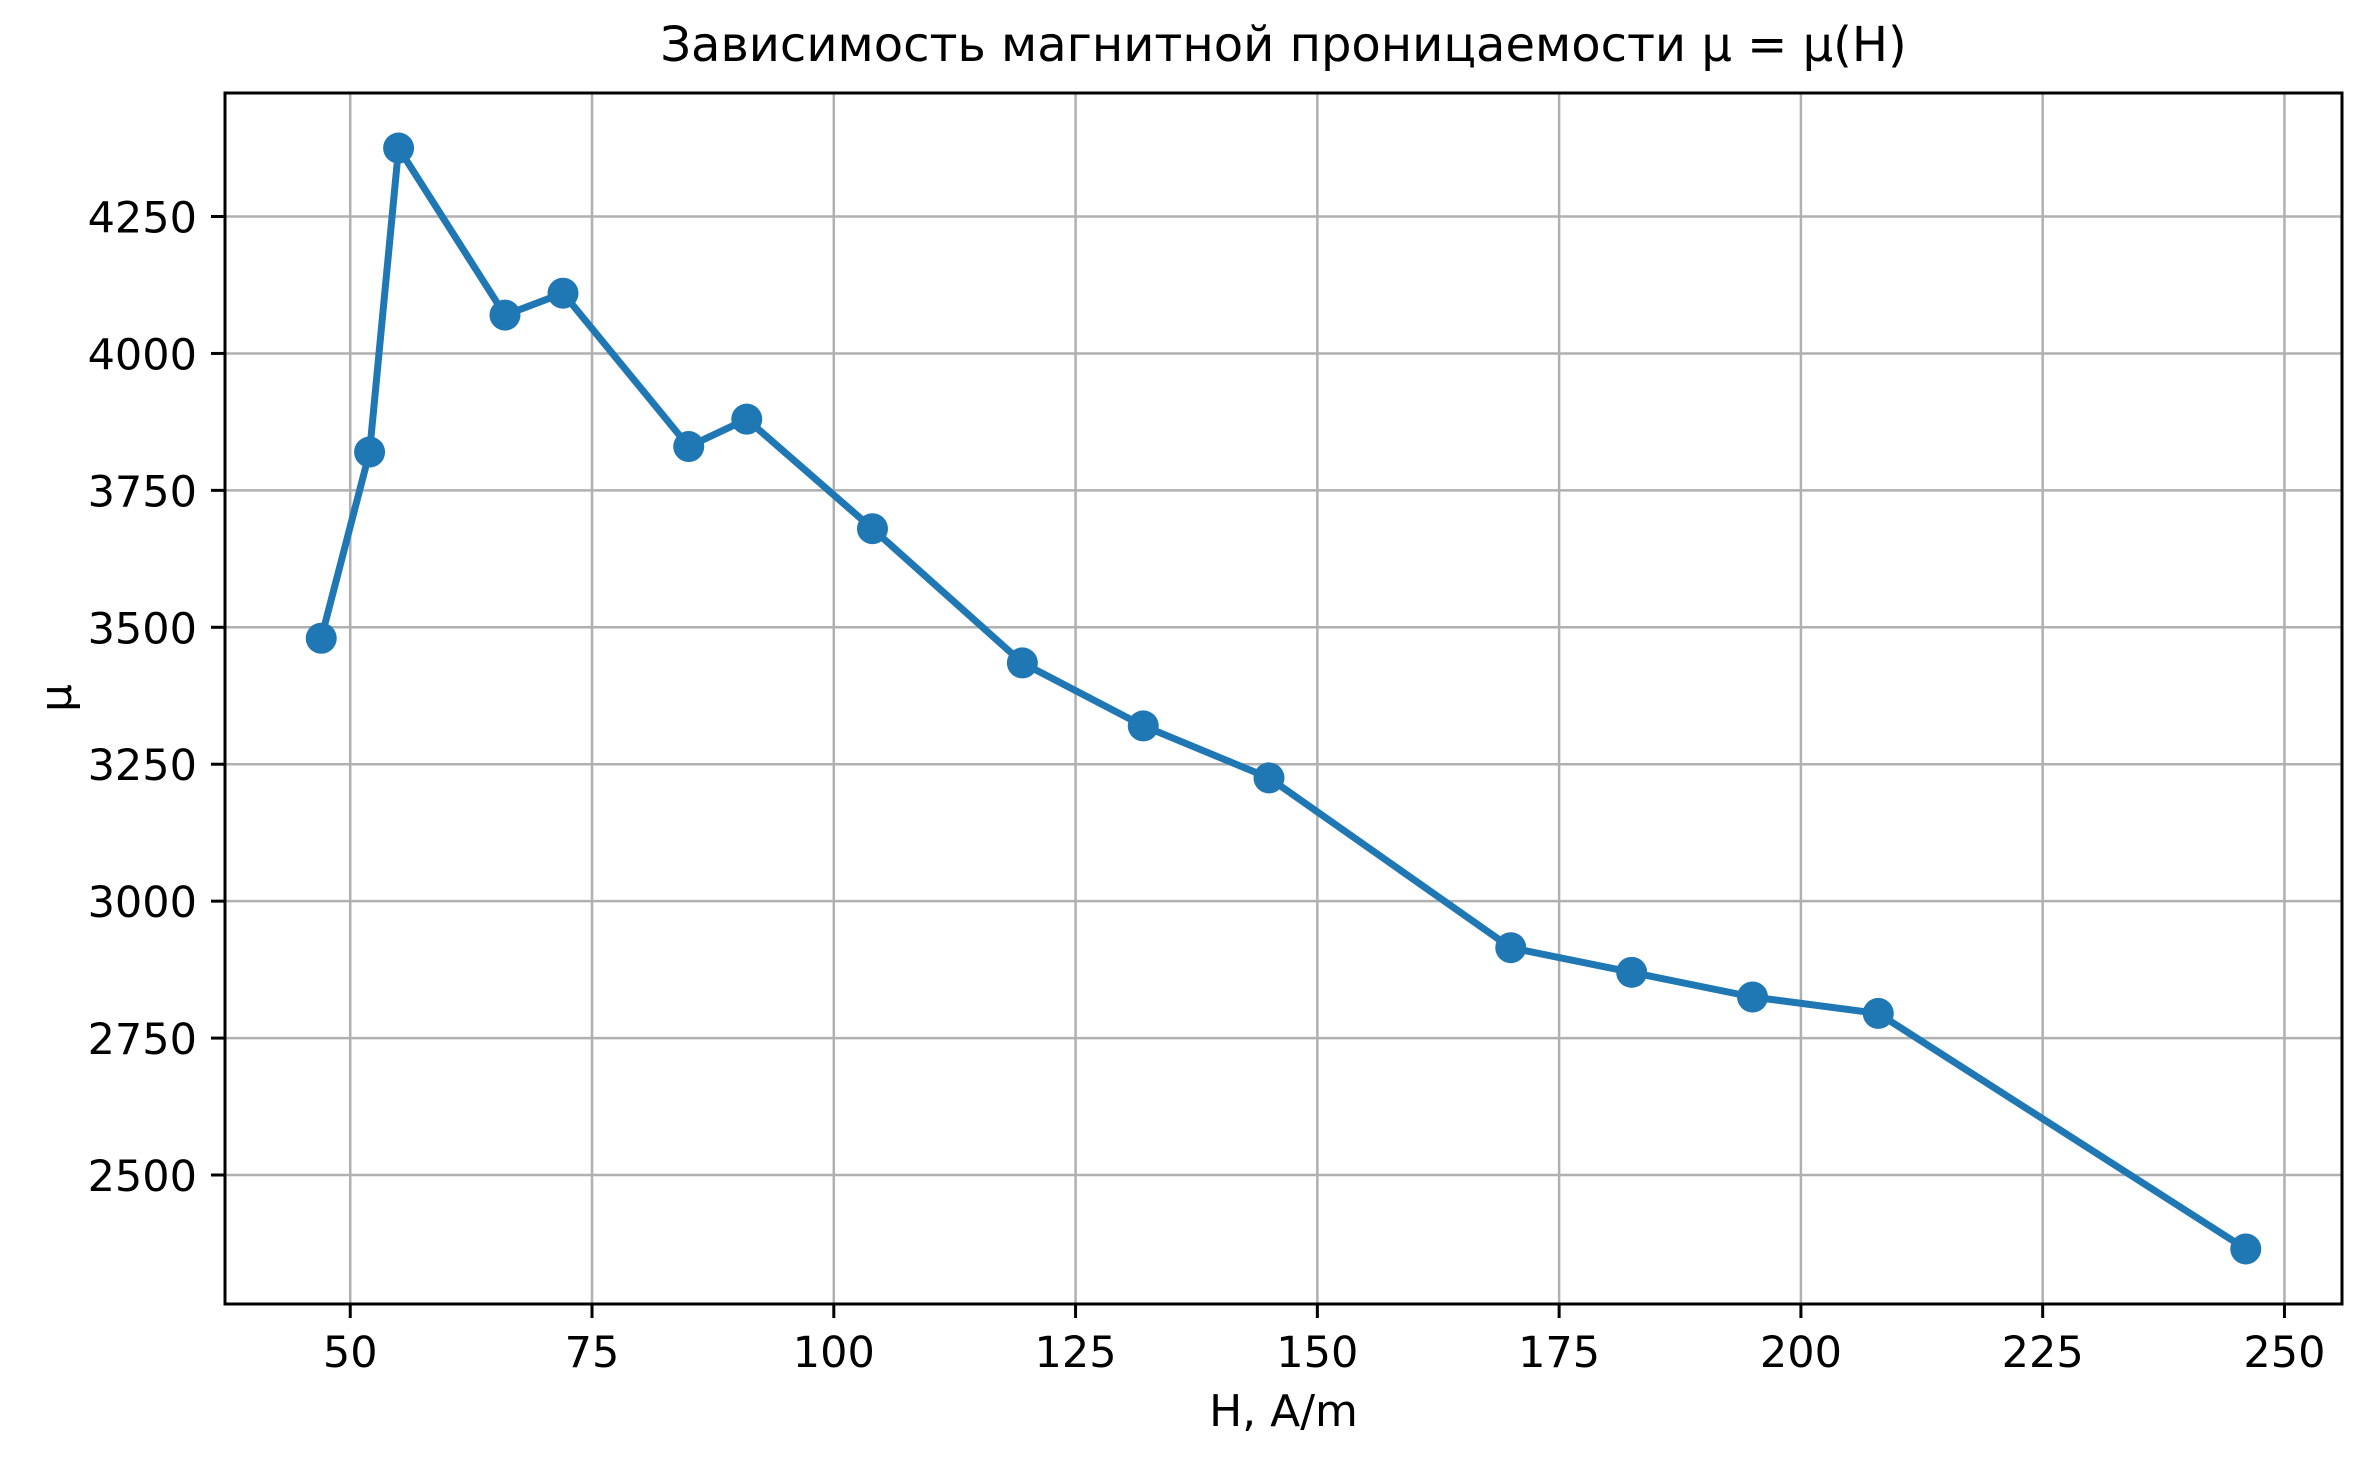  Describe the element at coordinates (142, 903) in the screenshot. I see `y-tick-label: 3000` at that location.